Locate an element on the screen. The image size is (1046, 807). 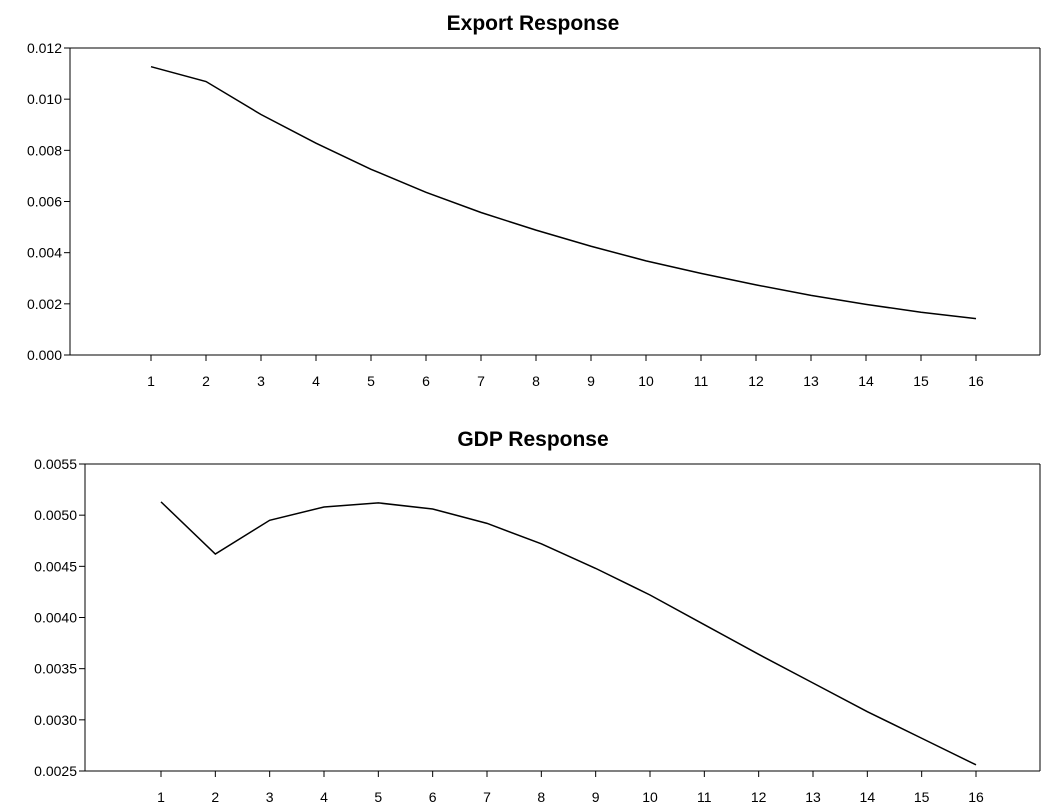
y-tick-label: 0.0040 is located at coordinates (55, 618).